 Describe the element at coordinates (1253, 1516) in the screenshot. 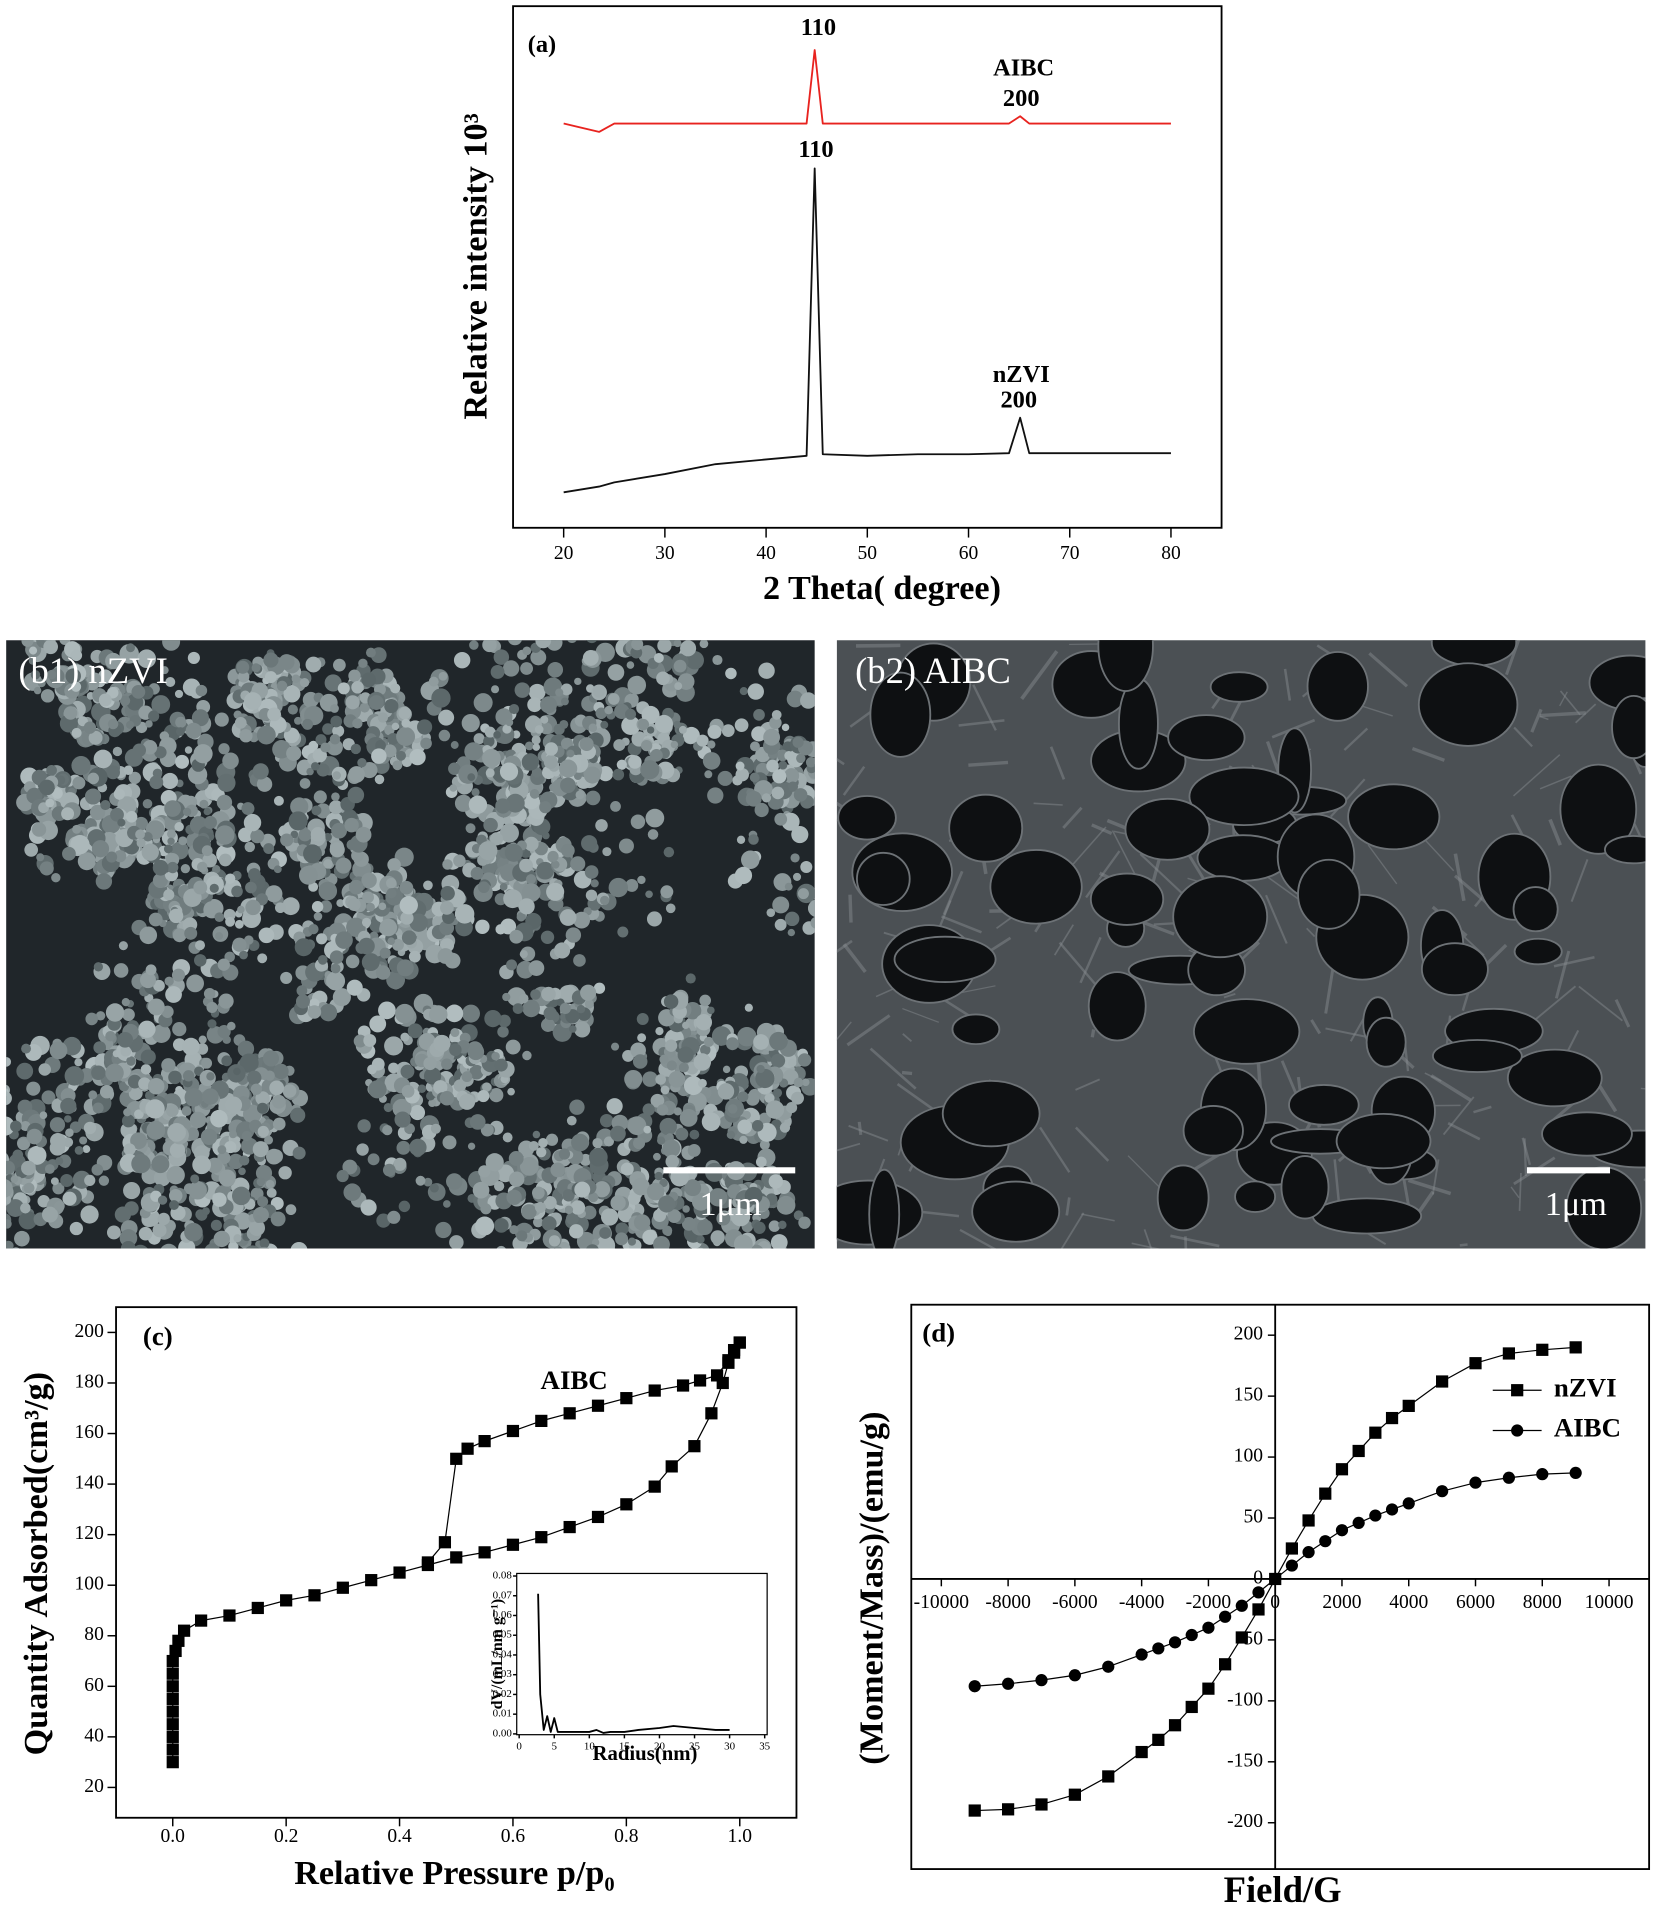

I see `y-tick-label: 50` at that location.